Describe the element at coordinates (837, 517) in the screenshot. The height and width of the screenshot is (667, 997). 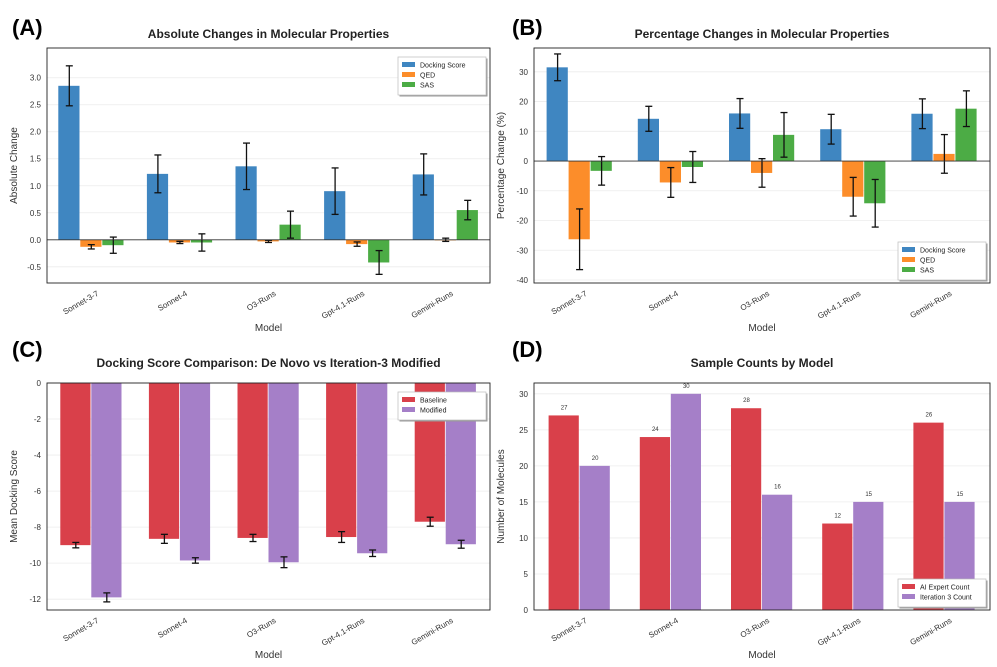
I see `data-label: 12` at that location.